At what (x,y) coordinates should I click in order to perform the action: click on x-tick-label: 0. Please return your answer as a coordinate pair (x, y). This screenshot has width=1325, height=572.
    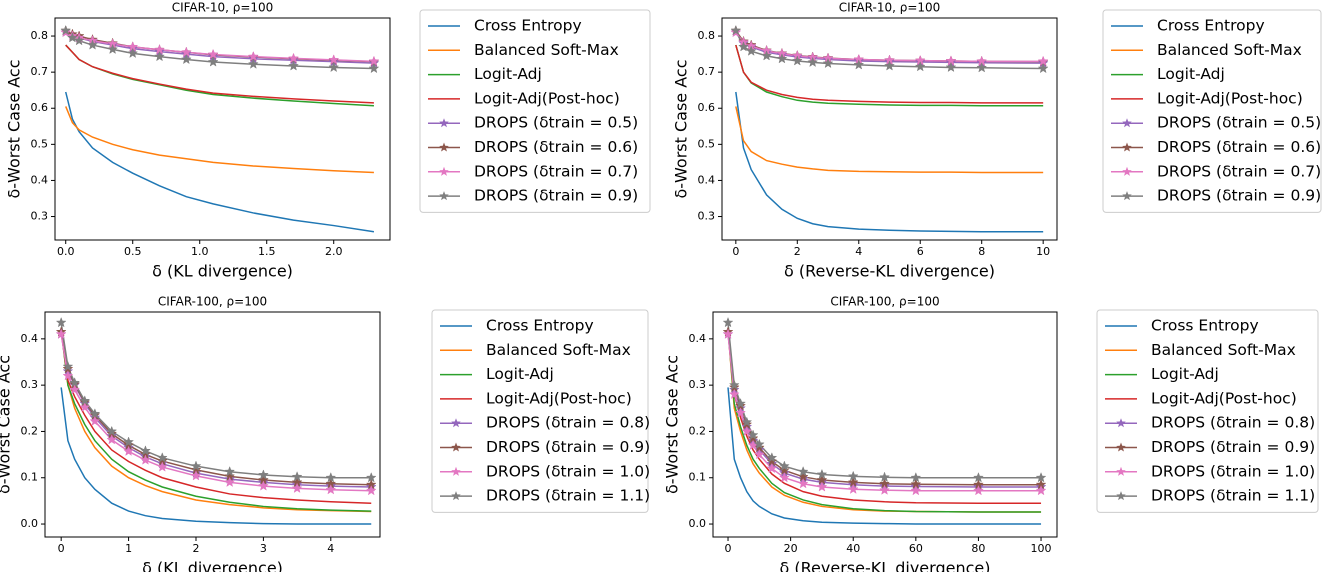
    Looking at the image, I should click on (735, 251).